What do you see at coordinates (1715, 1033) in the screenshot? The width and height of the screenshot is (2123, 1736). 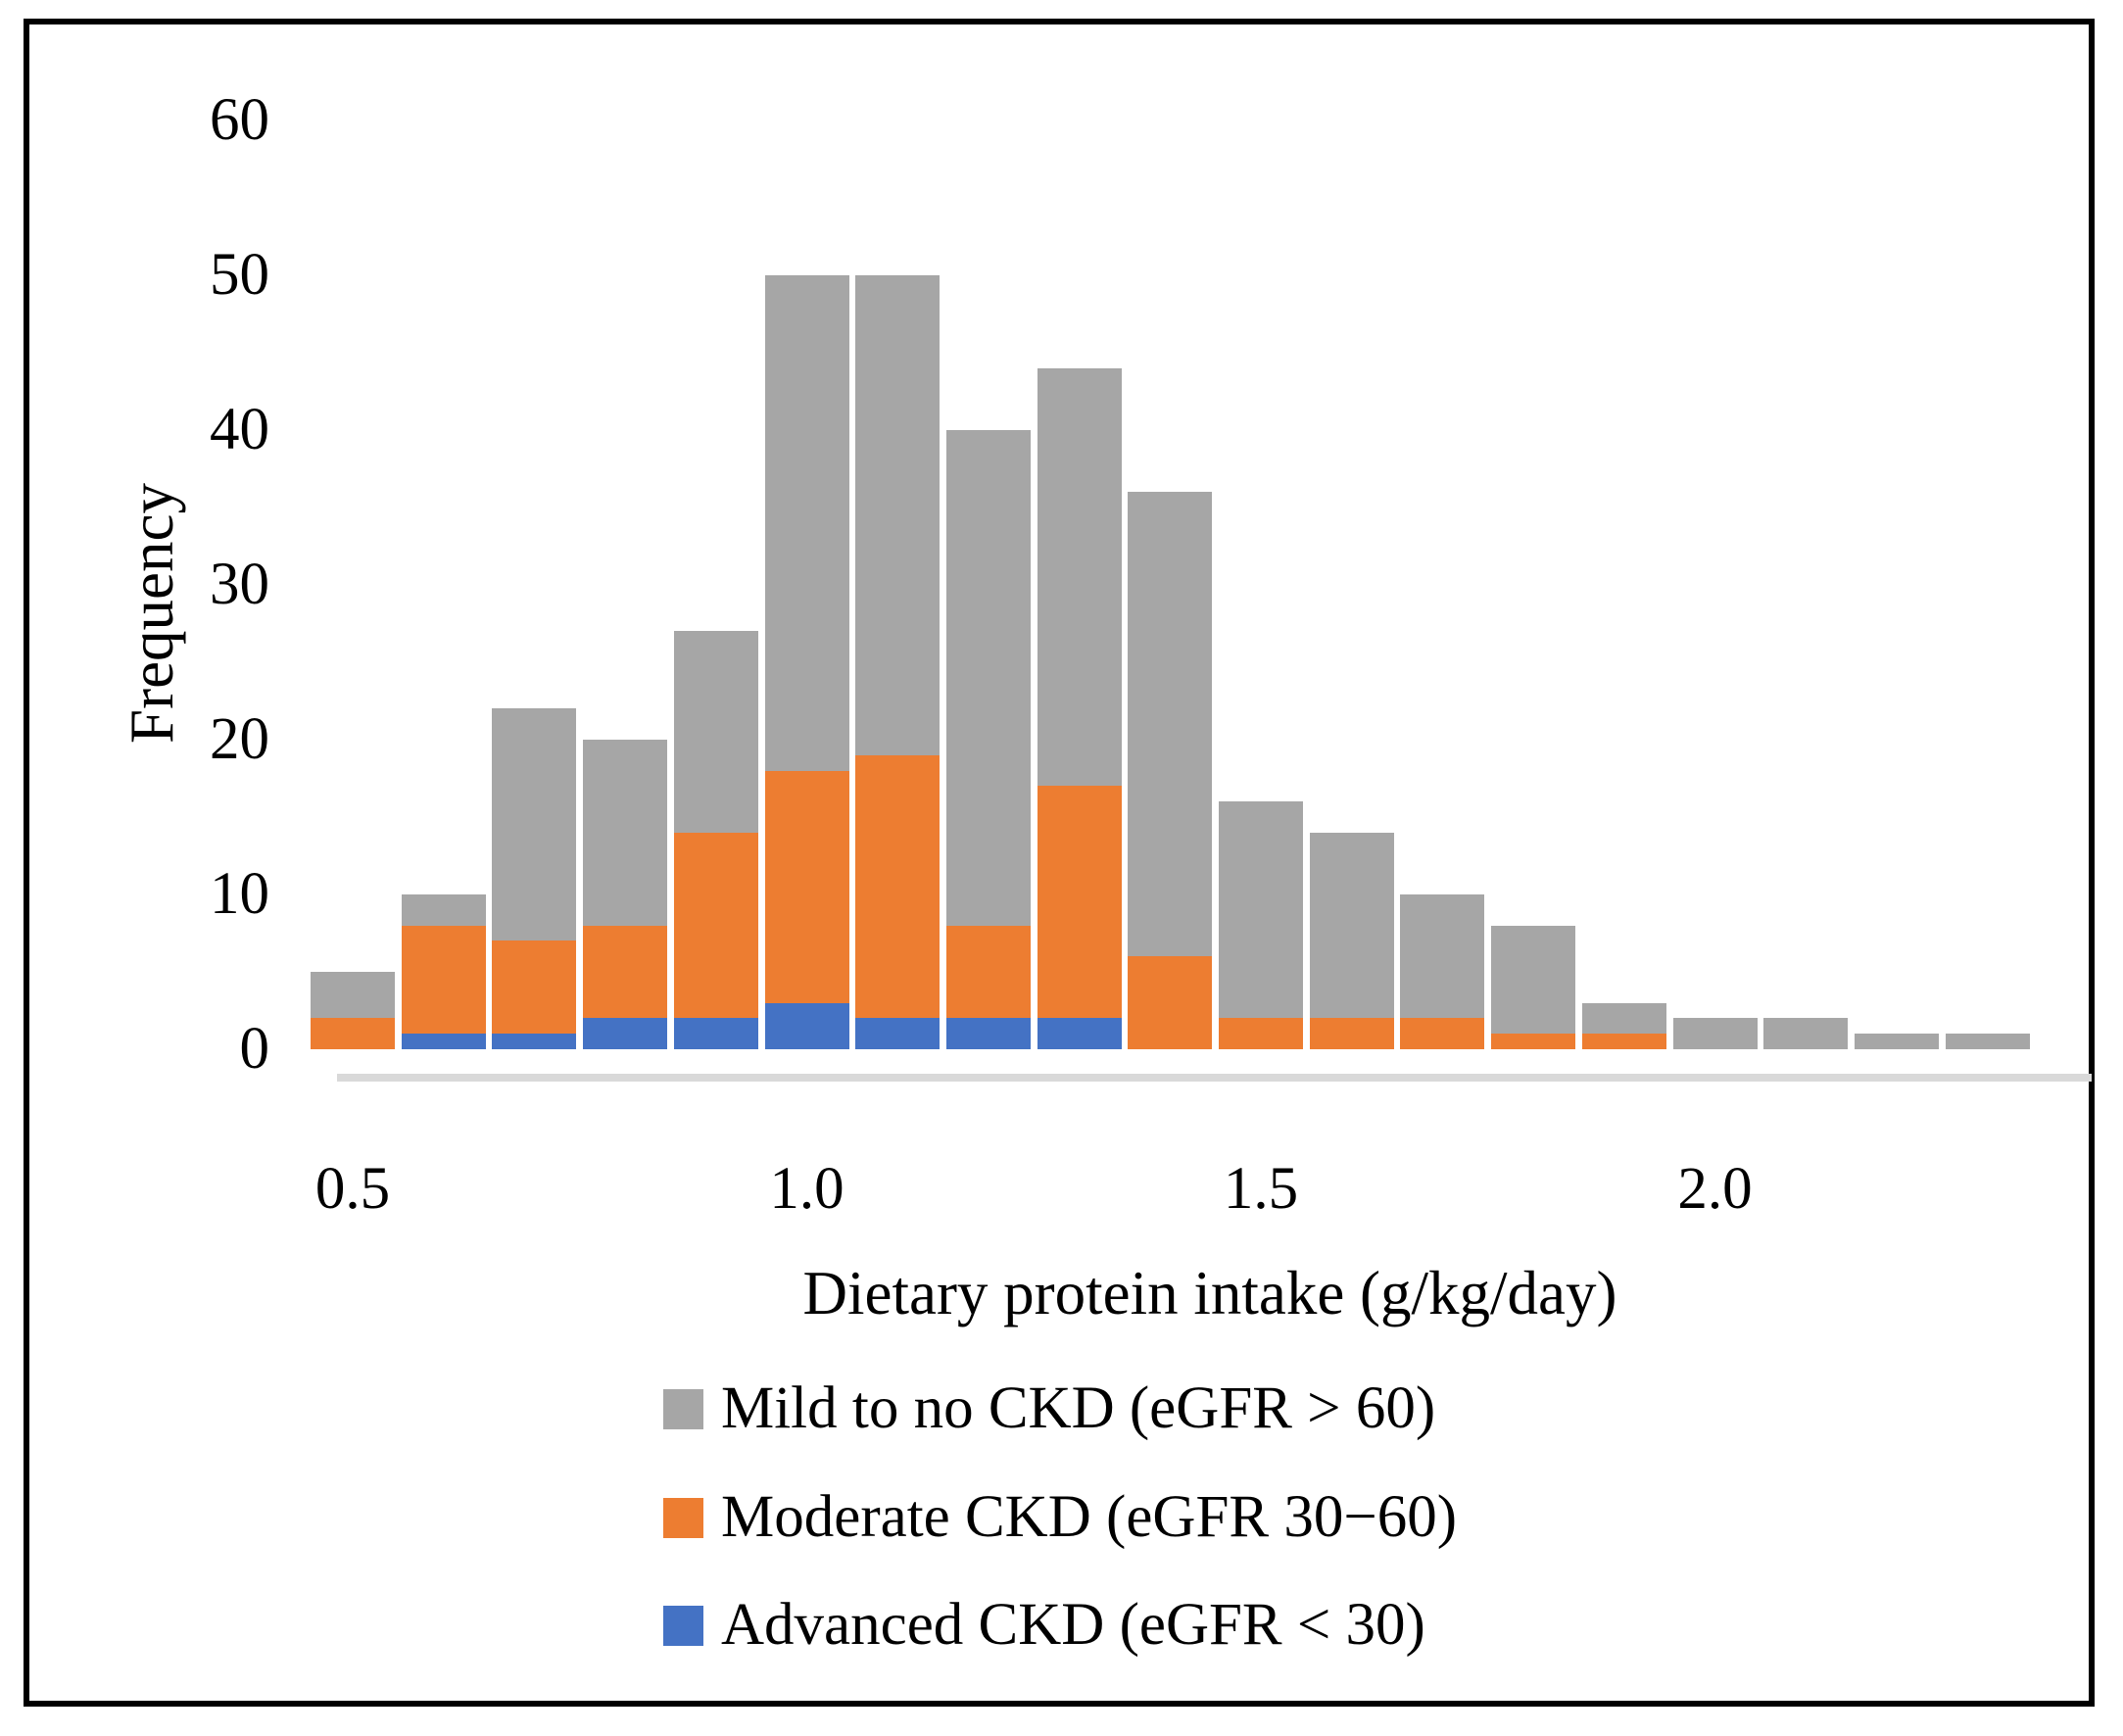 I see `bar-2.0-segment-mild` at bounding box center [1715, 1033].